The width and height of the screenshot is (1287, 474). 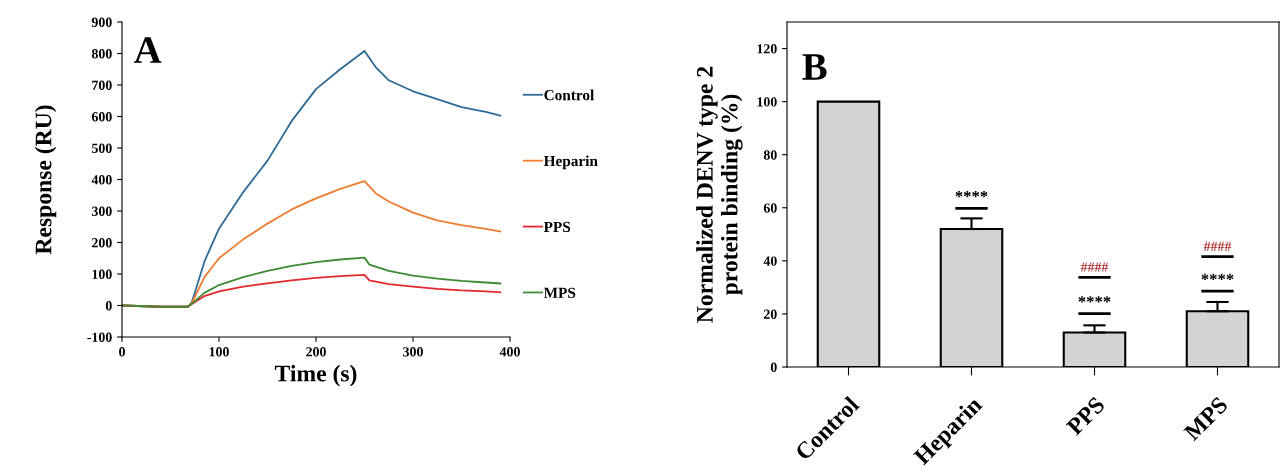 What do you see at coordinates (315, 375) in the screenshot?
I see `x-axis-title: Time (s)` at bounding box center [315, 375].